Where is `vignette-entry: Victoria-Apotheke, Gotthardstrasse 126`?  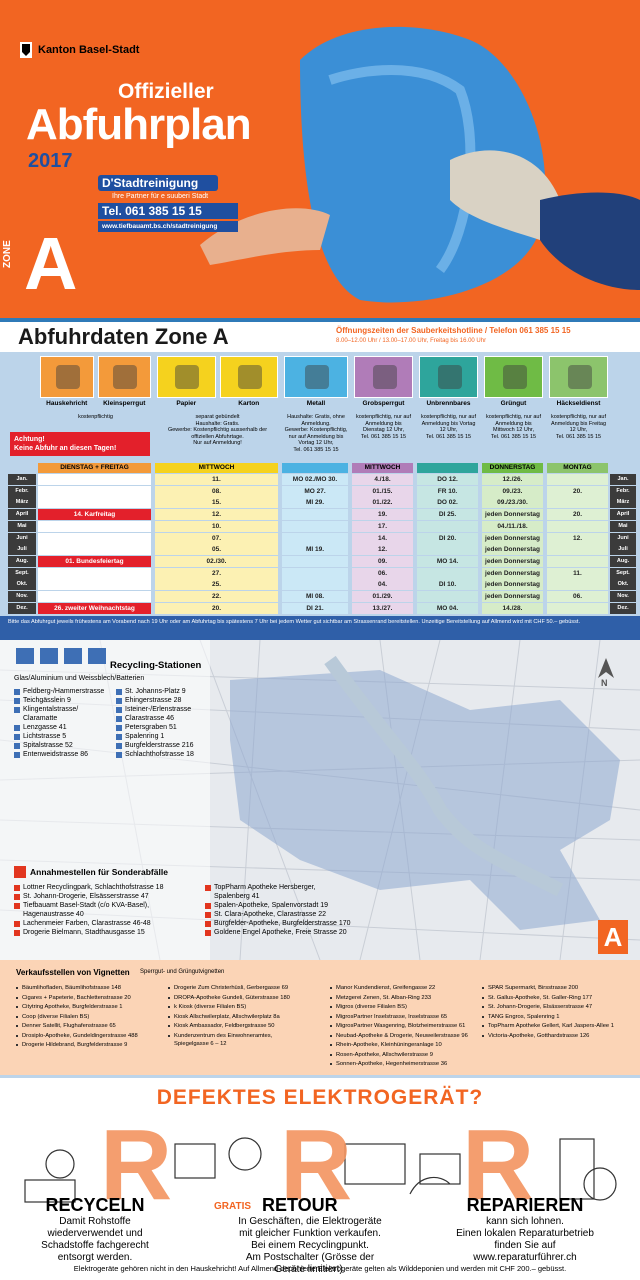 vignette-entry: Victoria-Apotheke, Gotthardstrasse 126 is located at coordinates (539, 1035).